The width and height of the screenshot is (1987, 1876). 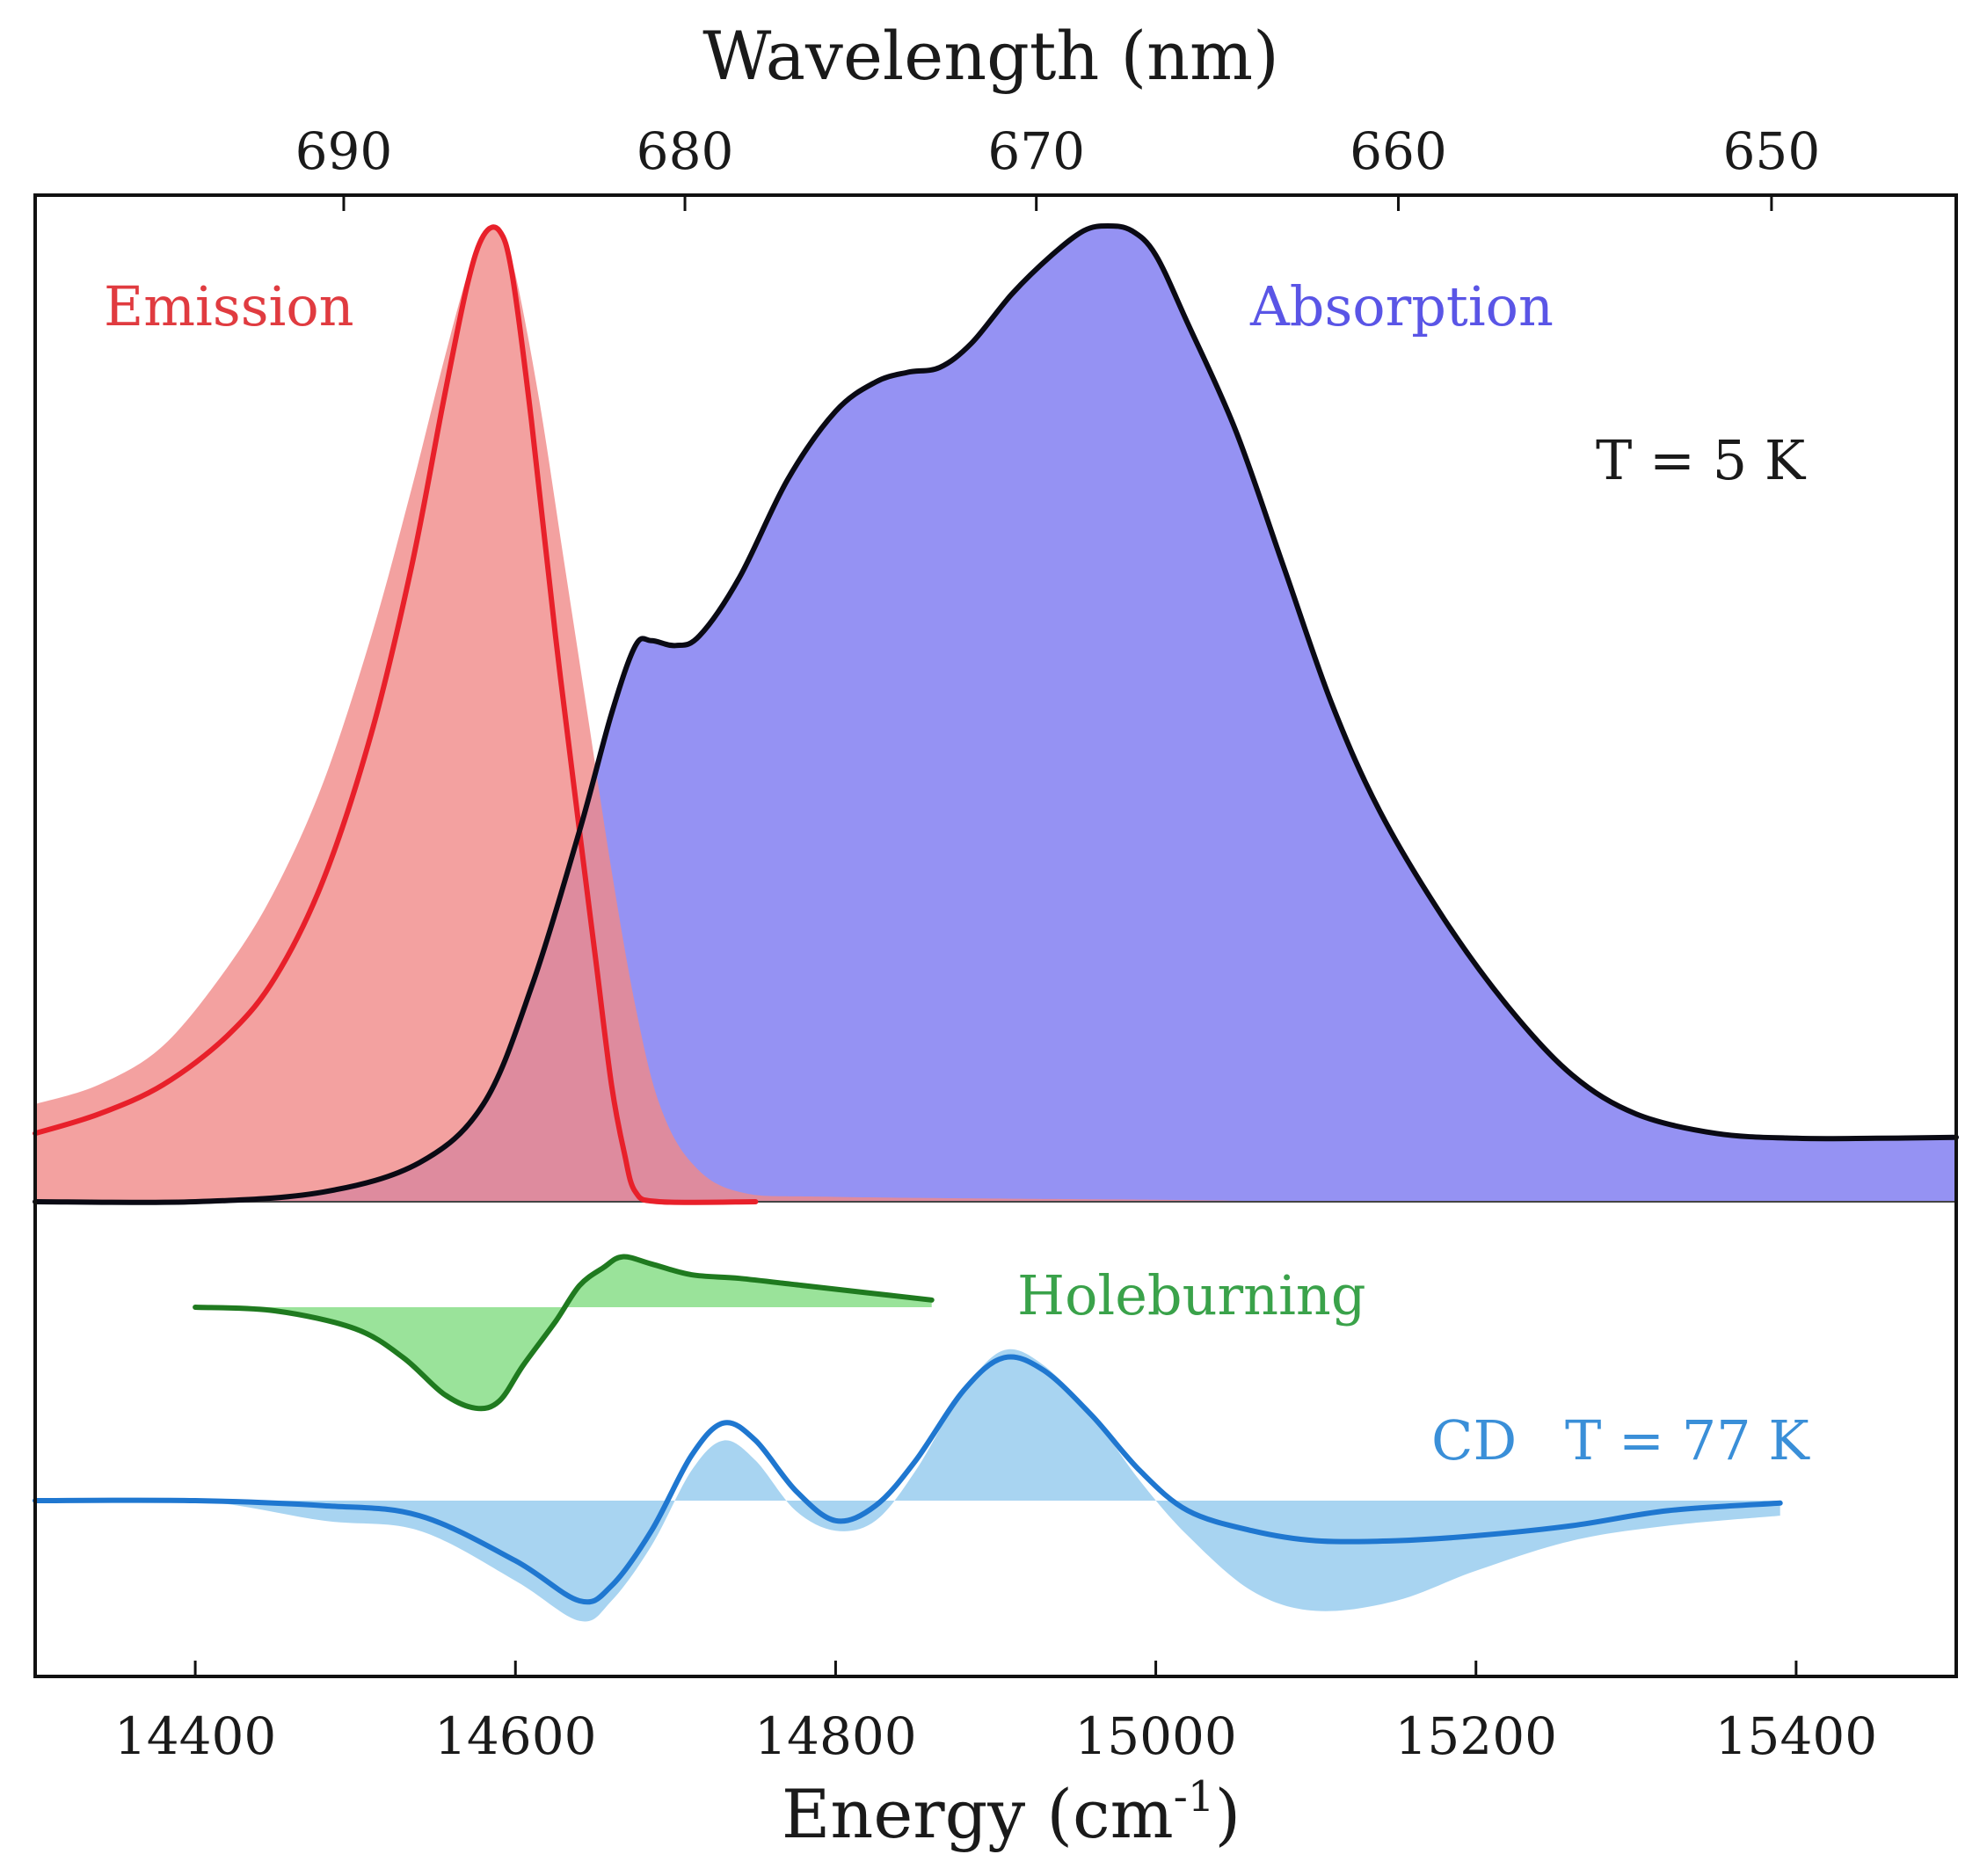 I want to click on cd-line, so click(x=908, y=1479).